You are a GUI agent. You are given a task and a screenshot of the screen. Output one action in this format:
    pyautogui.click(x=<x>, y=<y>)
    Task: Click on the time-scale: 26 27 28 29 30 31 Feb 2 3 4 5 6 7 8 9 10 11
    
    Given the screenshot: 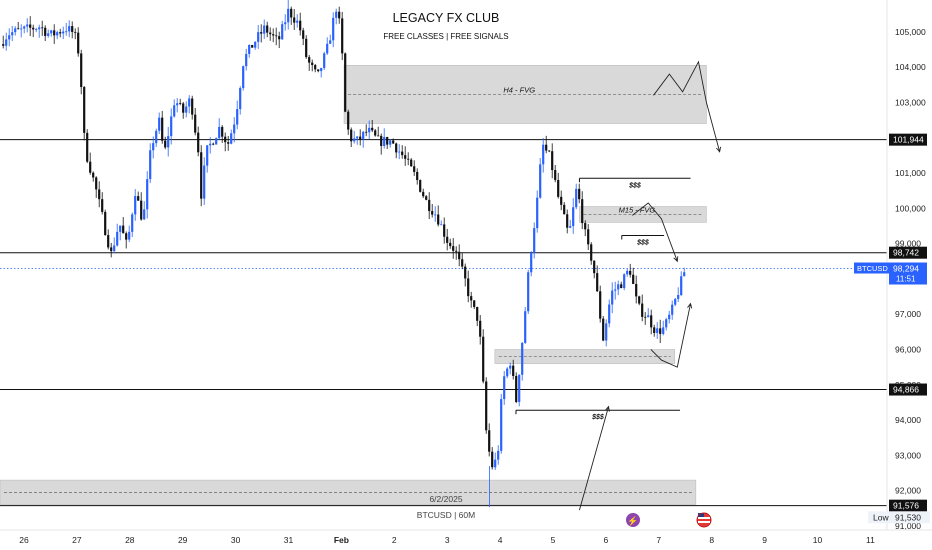 What is the action you would take?
    pyautogui.click(x=466, y=537)
    